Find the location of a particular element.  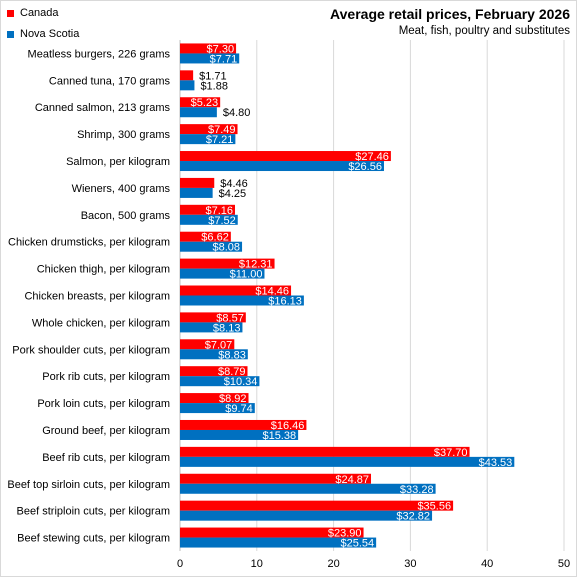

category-label-16: Beef top sirloin cuts, per kilogram is located at coordinates (88, 485).